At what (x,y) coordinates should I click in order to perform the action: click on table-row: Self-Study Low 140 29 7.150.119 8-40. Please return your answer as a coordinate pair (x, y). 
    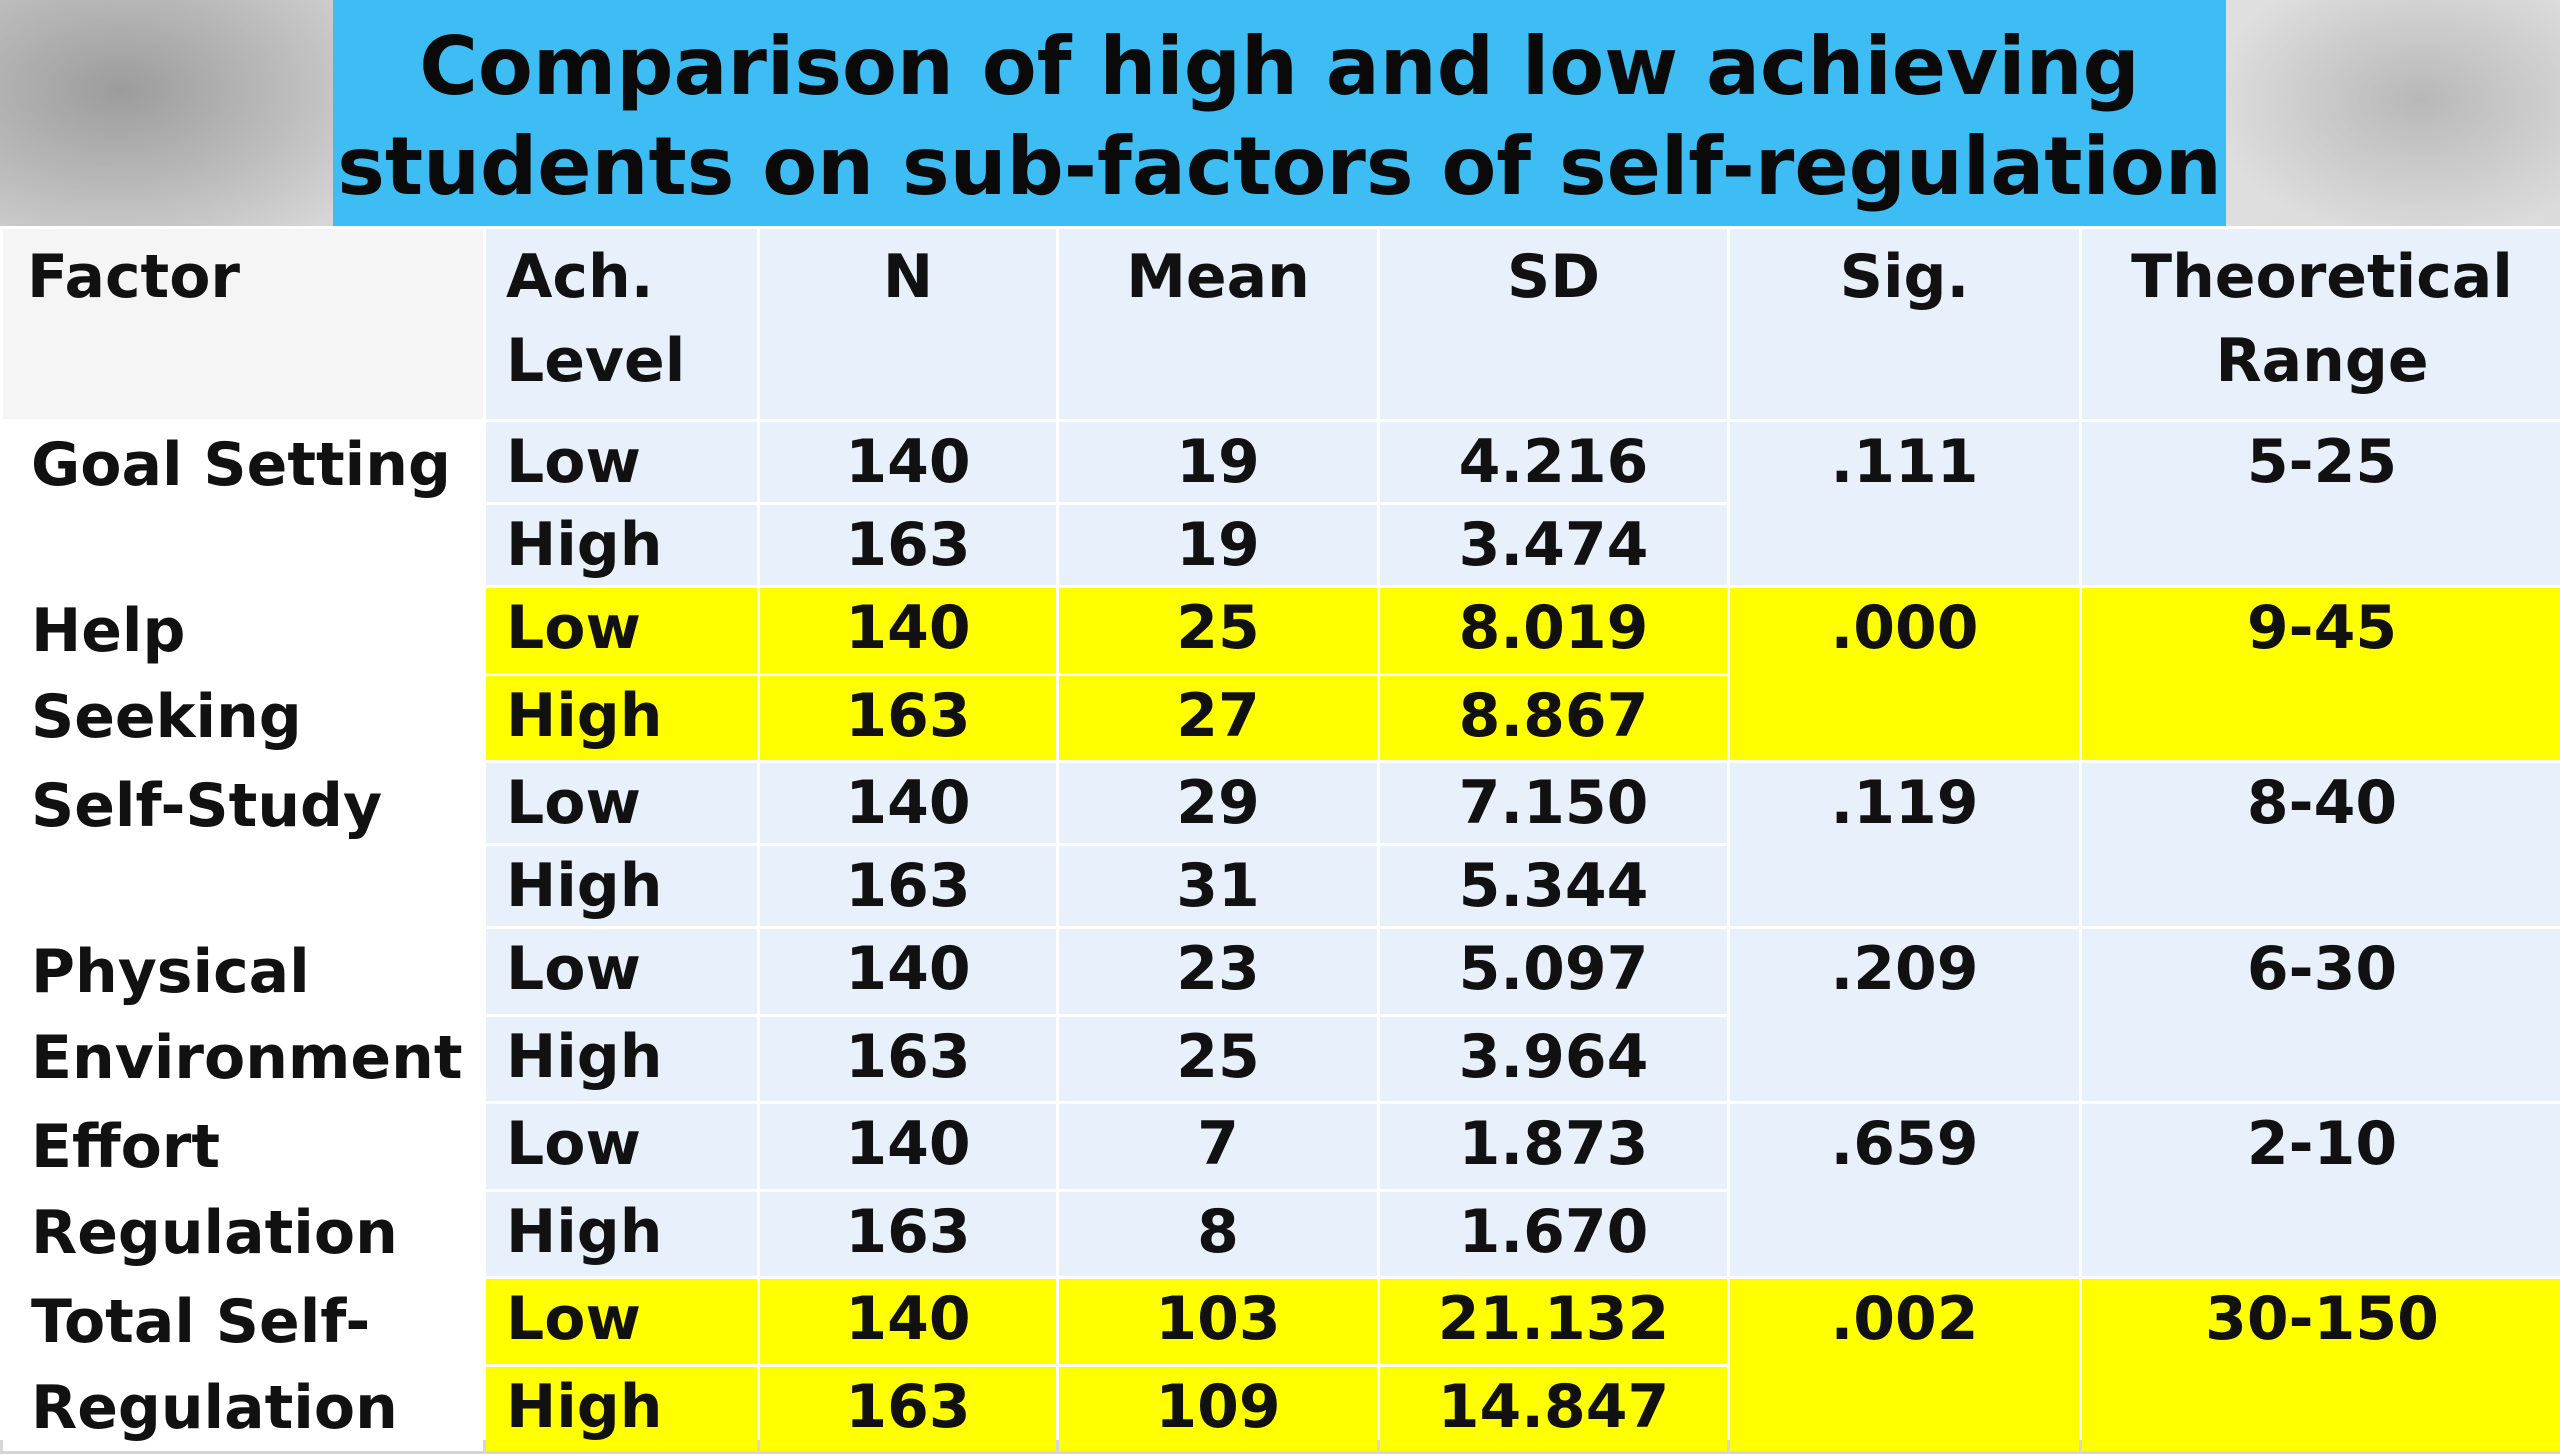
    Looking at the image, I should click on (1281, 844).